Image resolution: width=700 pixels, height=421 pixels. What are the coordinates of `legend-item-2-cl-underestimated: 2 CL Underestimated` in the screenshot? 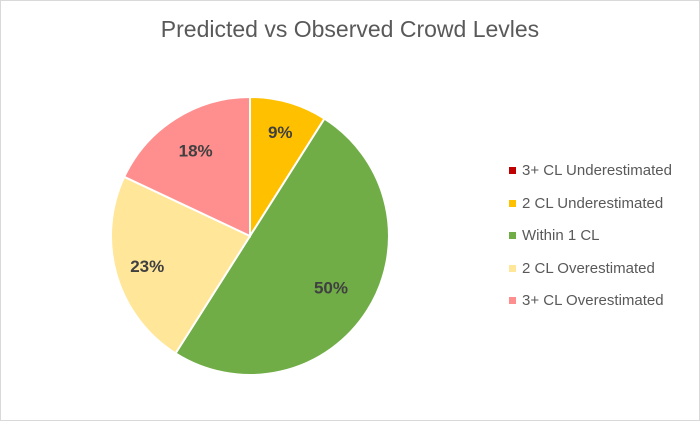 It's located at (590, 203).